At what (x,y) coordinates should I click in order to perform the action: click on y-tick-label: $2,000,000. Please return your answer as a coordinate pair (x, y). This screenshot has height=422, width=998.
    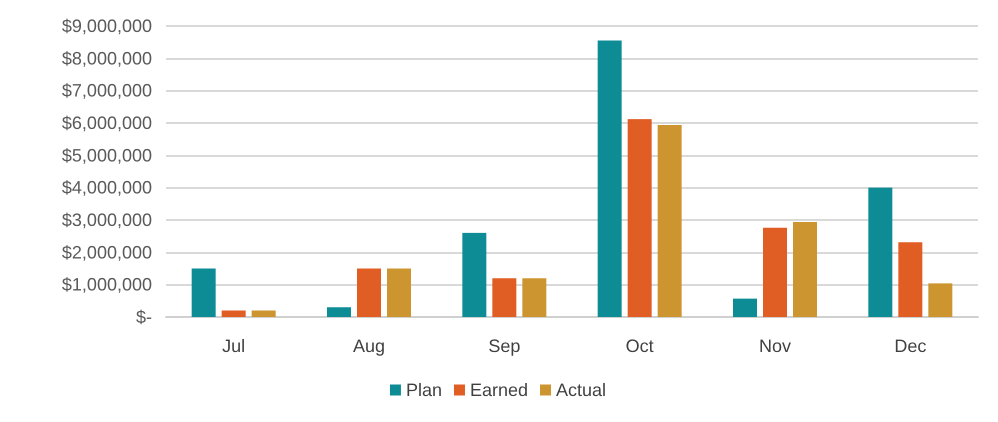
    Looking at the image, I should click on (107, 252).